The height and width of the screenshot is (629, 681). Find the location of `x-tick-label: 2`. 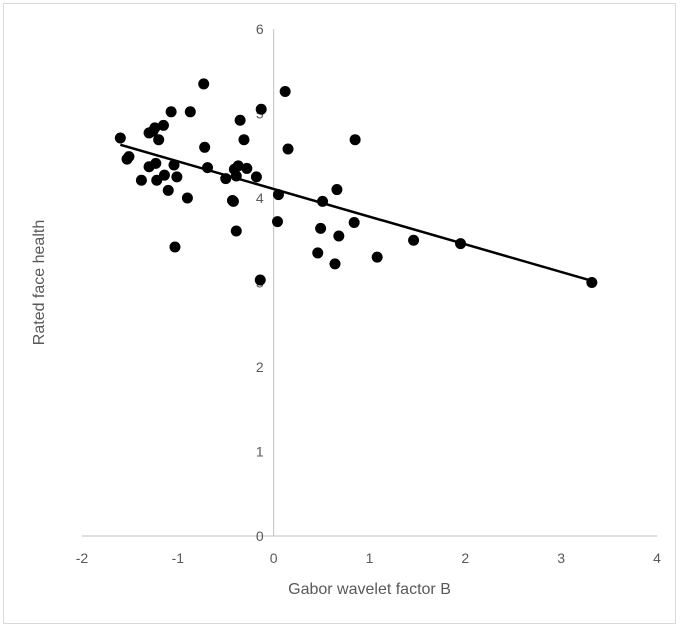

x-tick-label: 2 is located at coordinates (465, 558).